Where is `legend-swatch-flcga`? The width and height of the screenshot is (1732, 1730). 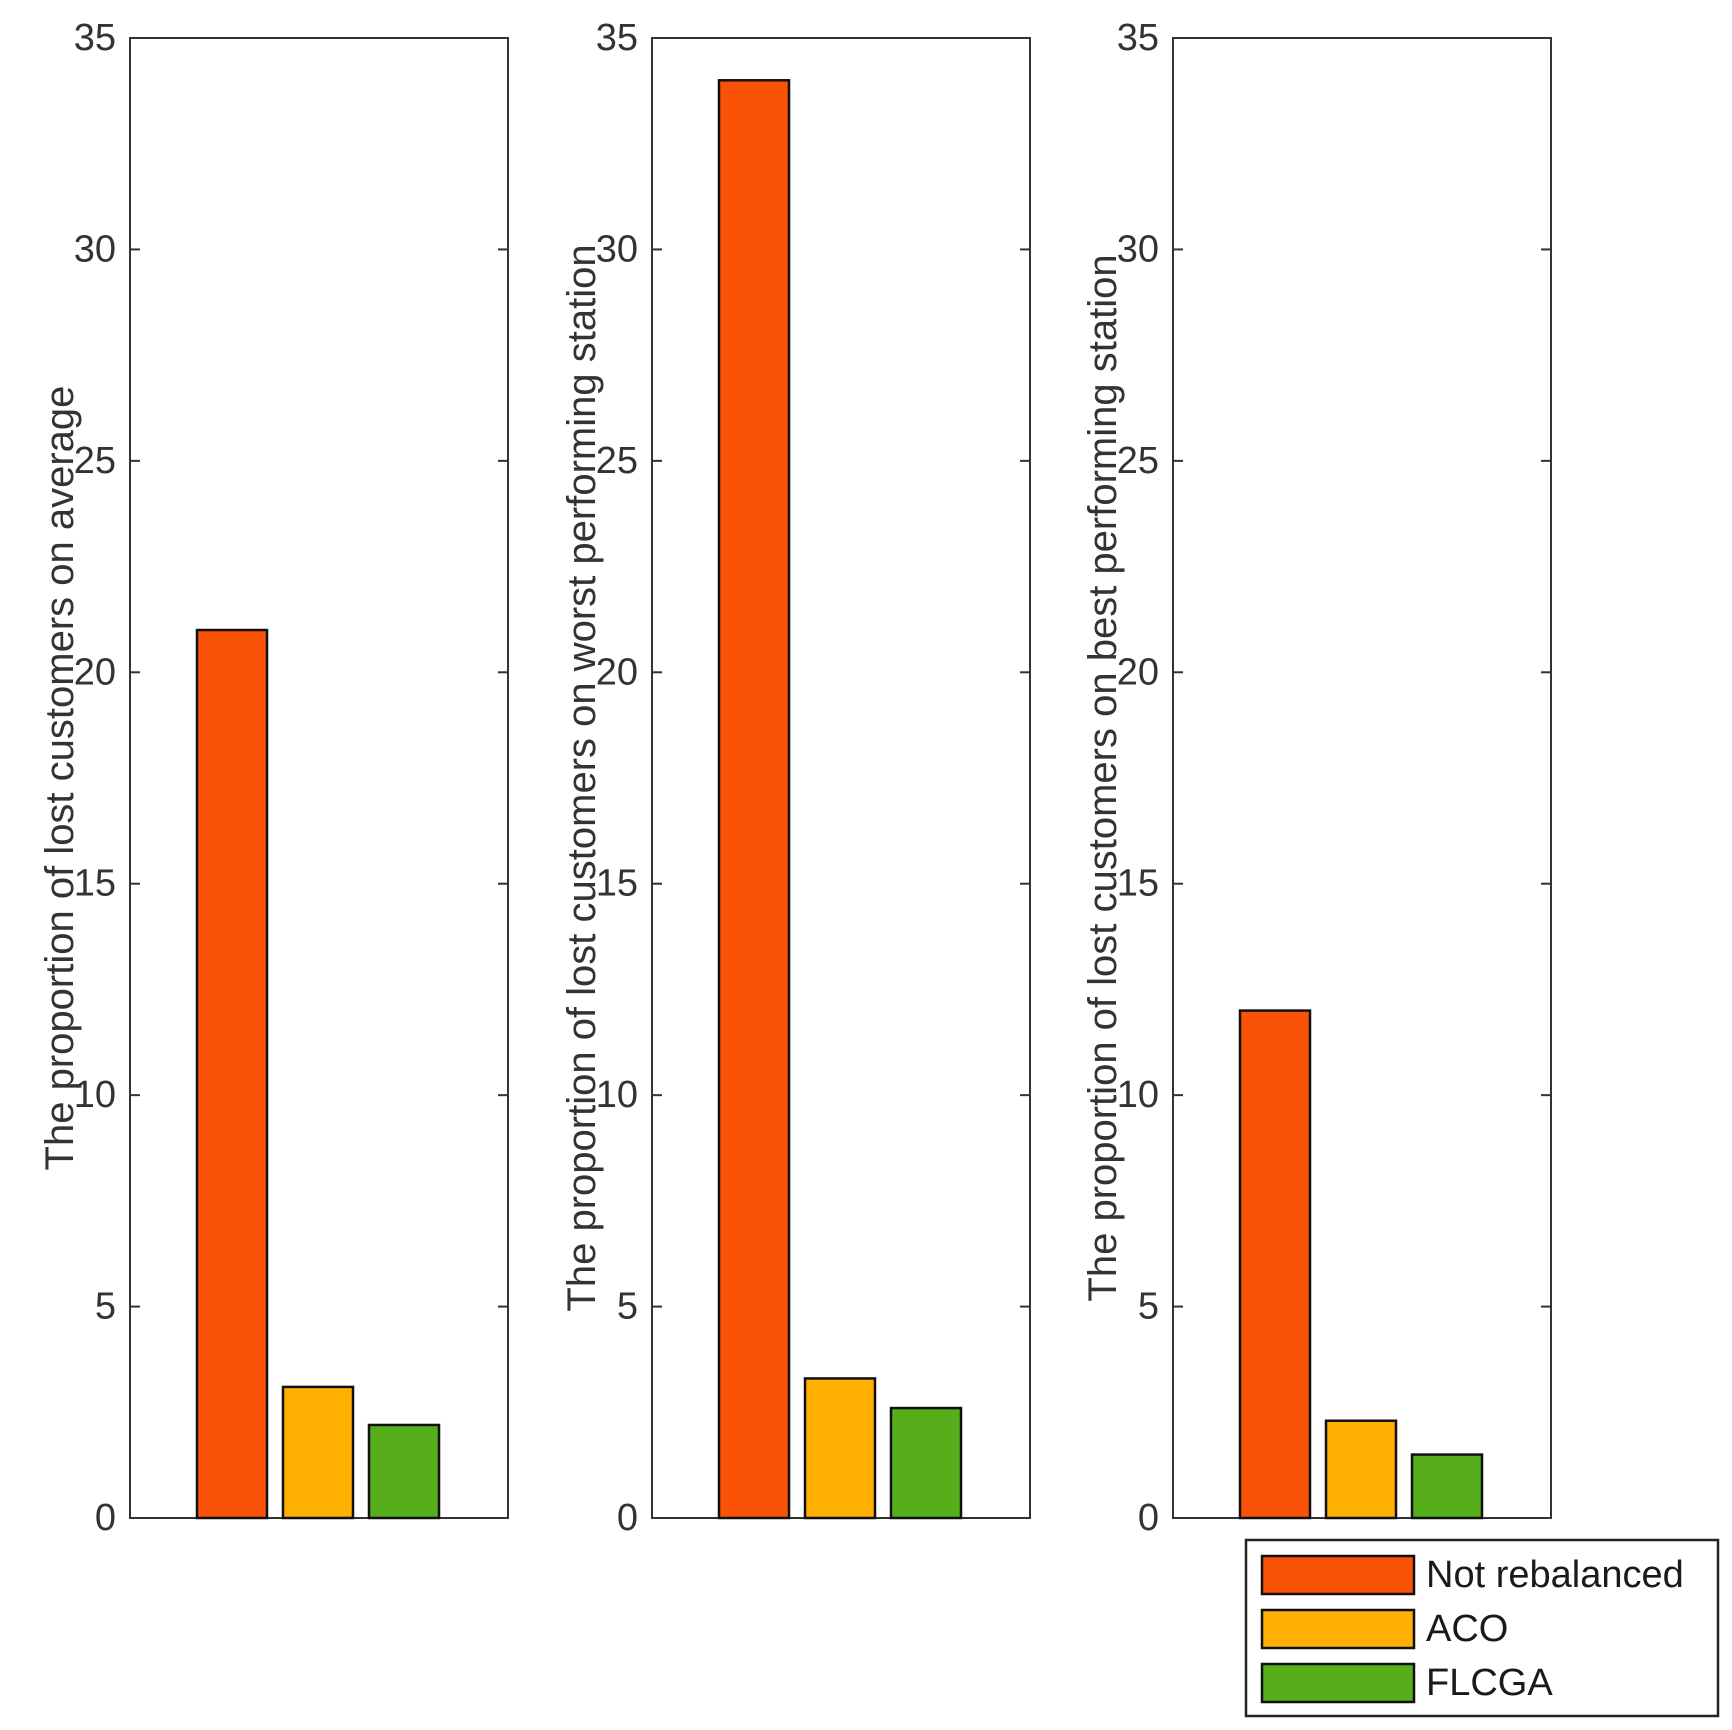
legend-swatch-flcga is located at coordinates (1338, 1683).